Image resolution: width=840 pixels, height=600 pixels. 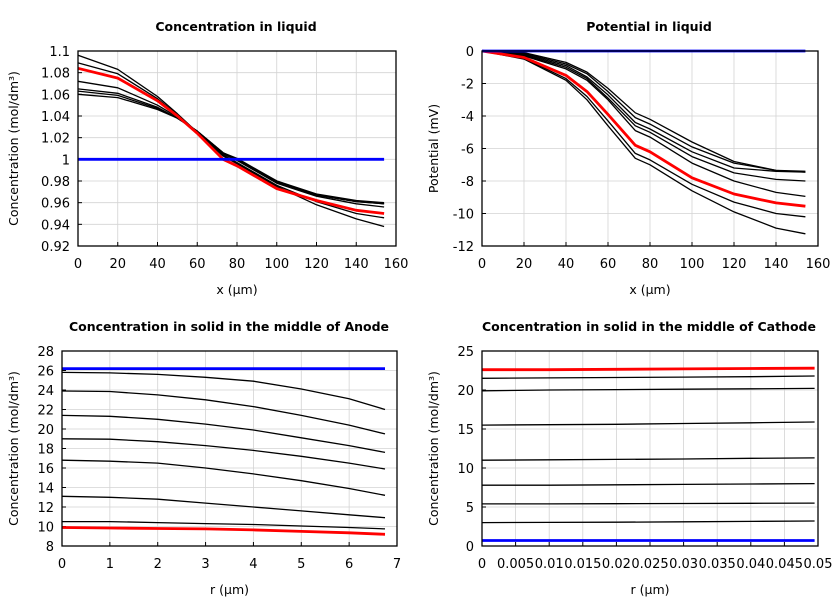 I want to click on y-tick-label: 1.1, so click(x=59, y=52).